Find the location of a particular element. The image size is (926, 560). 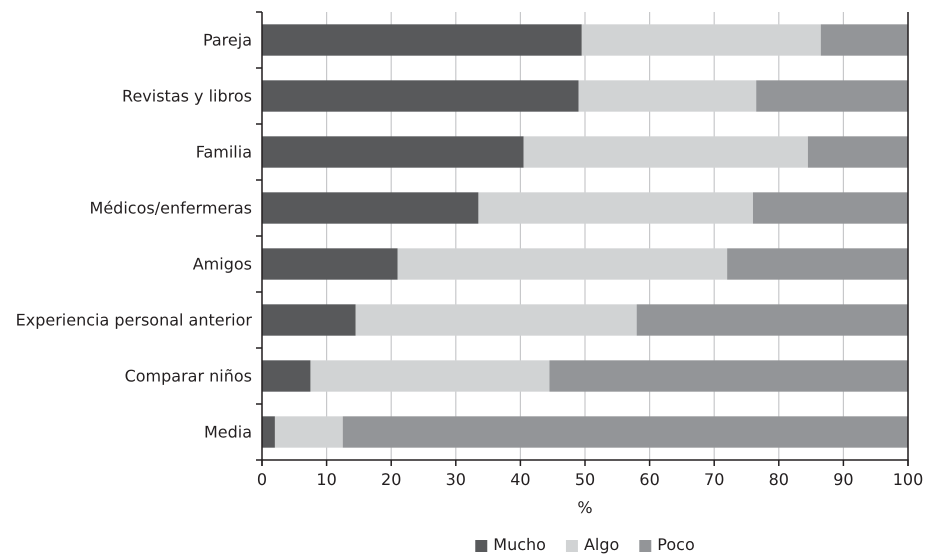

y-tick-label: Pareja is located at coordinates (227, 40).